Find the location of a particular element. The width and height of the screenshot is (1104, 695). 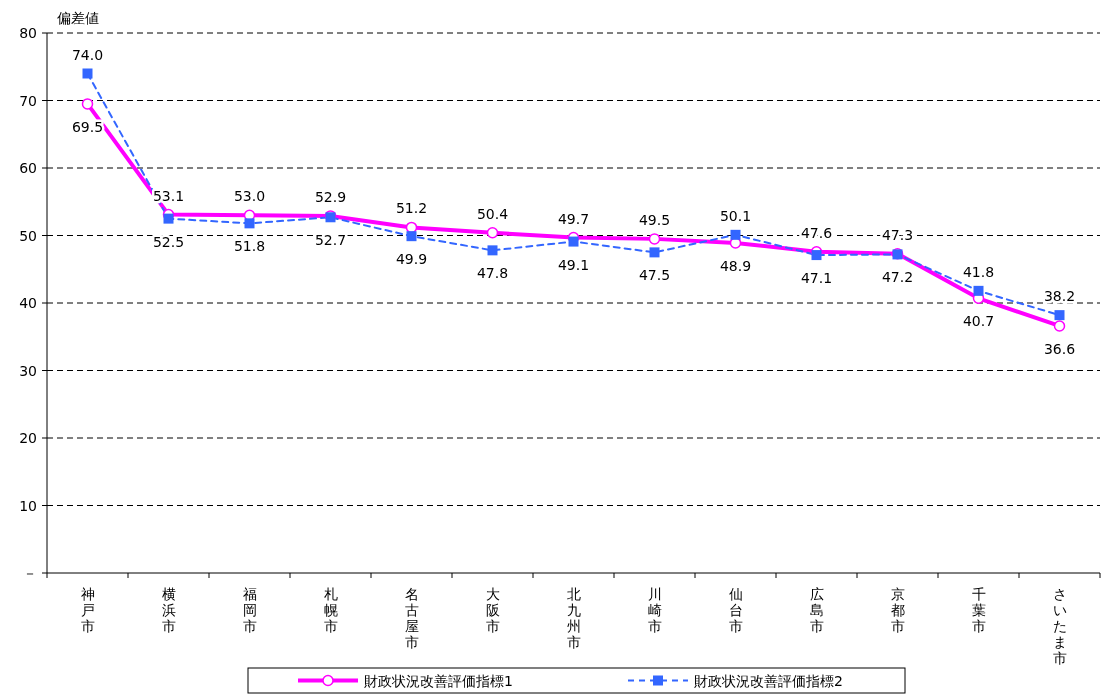

data-label: 40.7 is located at coordinates (978, 321).